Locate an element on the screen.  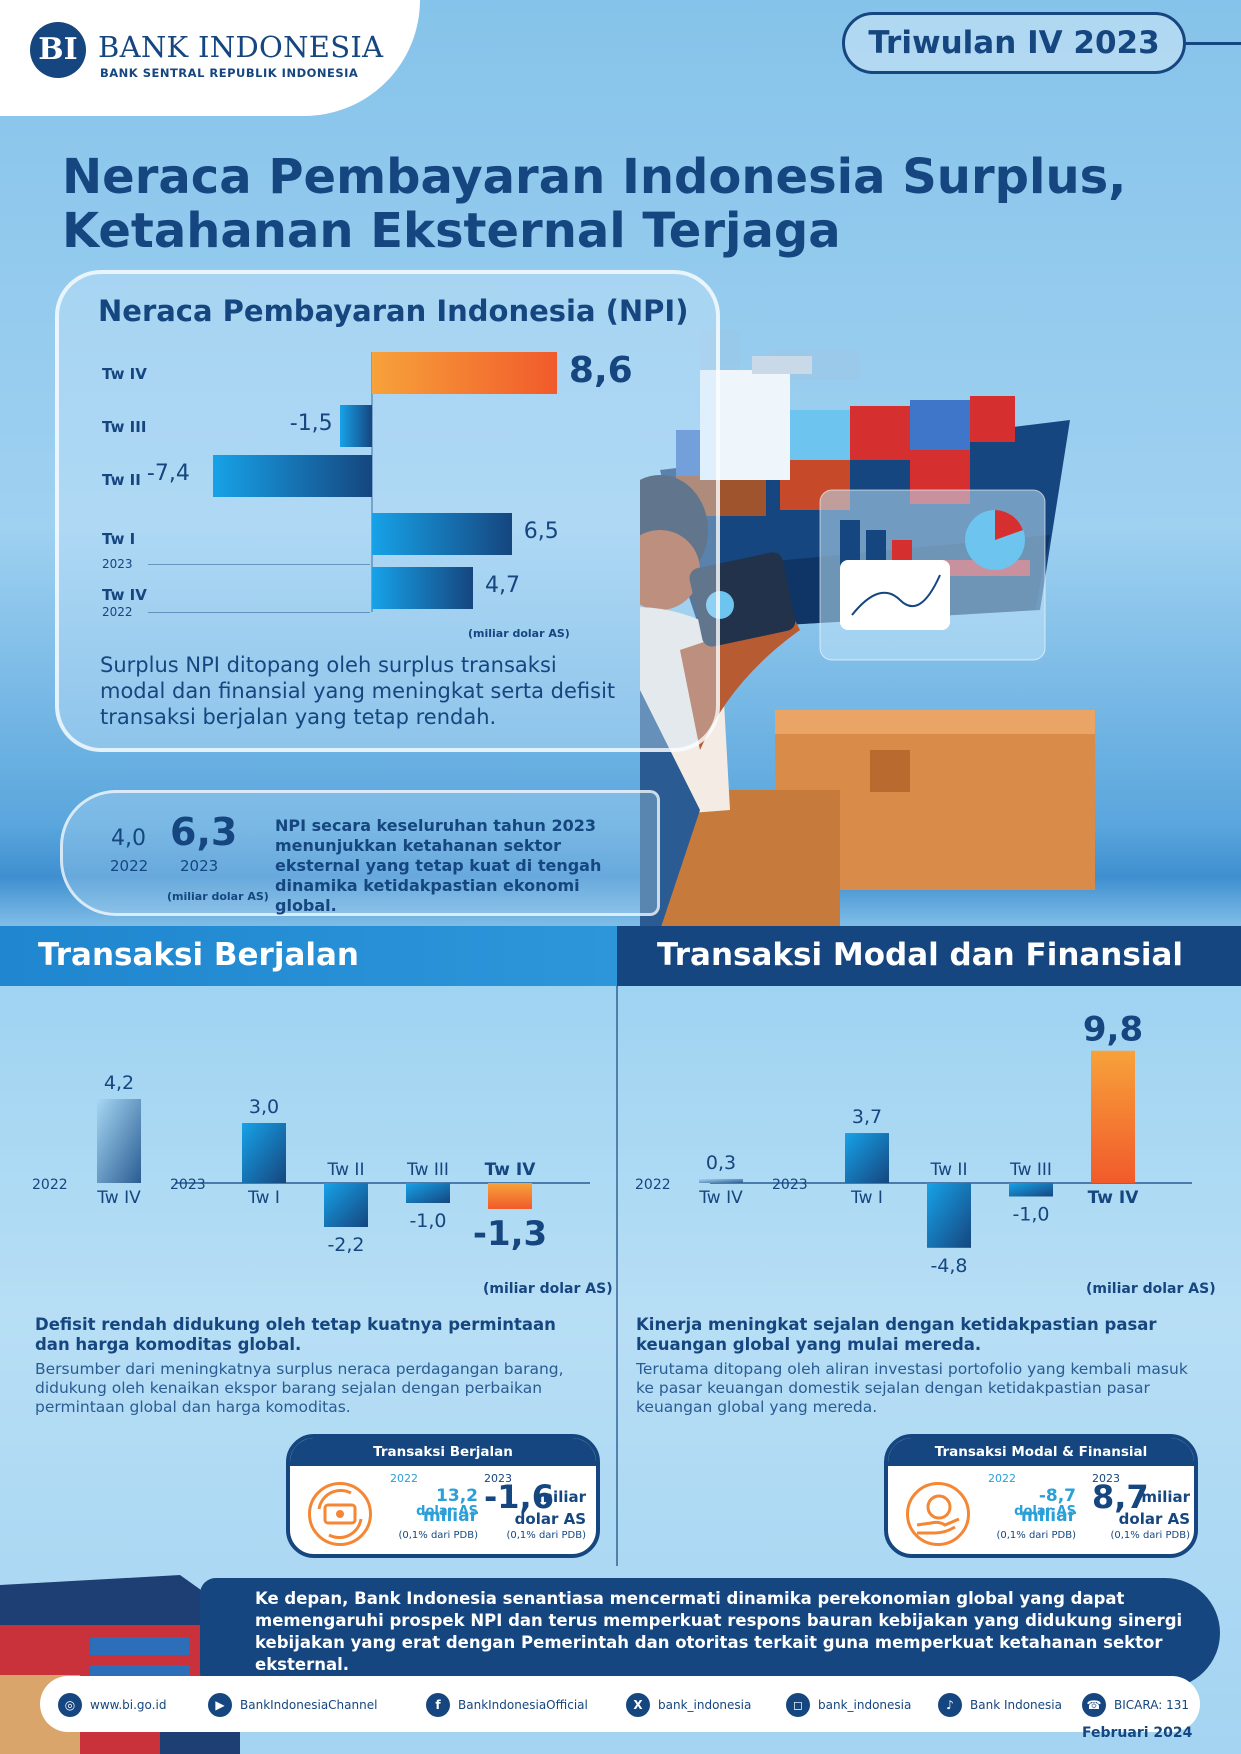
value-label: -1,3 is located at coordinates (510, 1234).